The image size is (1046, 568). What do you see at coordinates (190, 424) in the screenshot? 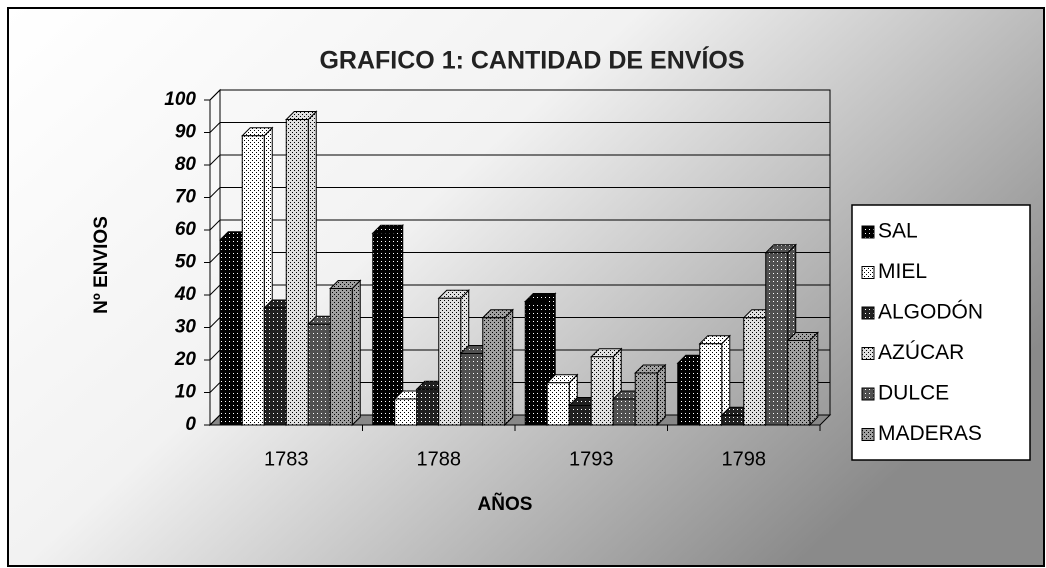
I see `y-tick-label: 0` at bounding box center [190, 424].